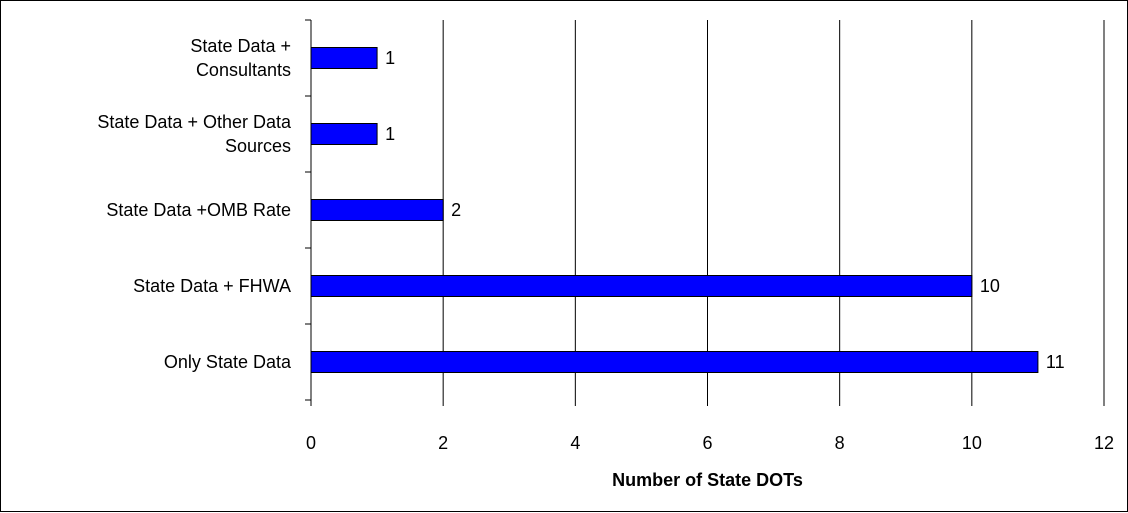 The height and width of the screenshot is (513, 1128). Describe the element at coordinates (194, 122) in the screenshot. I see `category-label-line: State Data + Other Data` at that location.